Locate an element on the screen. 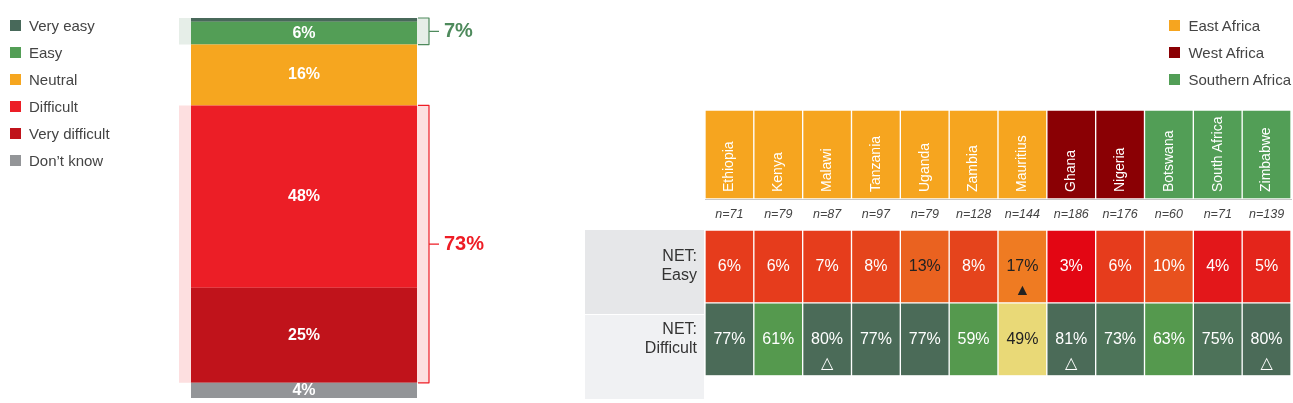 This screenshot has width=1293, height=403. data-label: 10% is located at coordinates (1168, 265).